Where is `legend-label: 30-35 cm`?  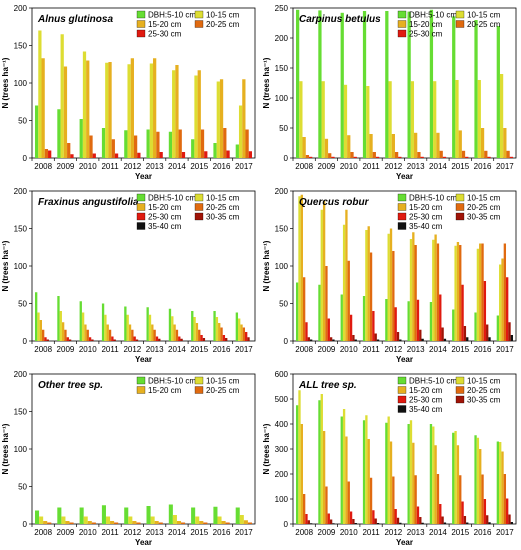
legend-label: 30-35 cm is located at coordinates (484, 217).